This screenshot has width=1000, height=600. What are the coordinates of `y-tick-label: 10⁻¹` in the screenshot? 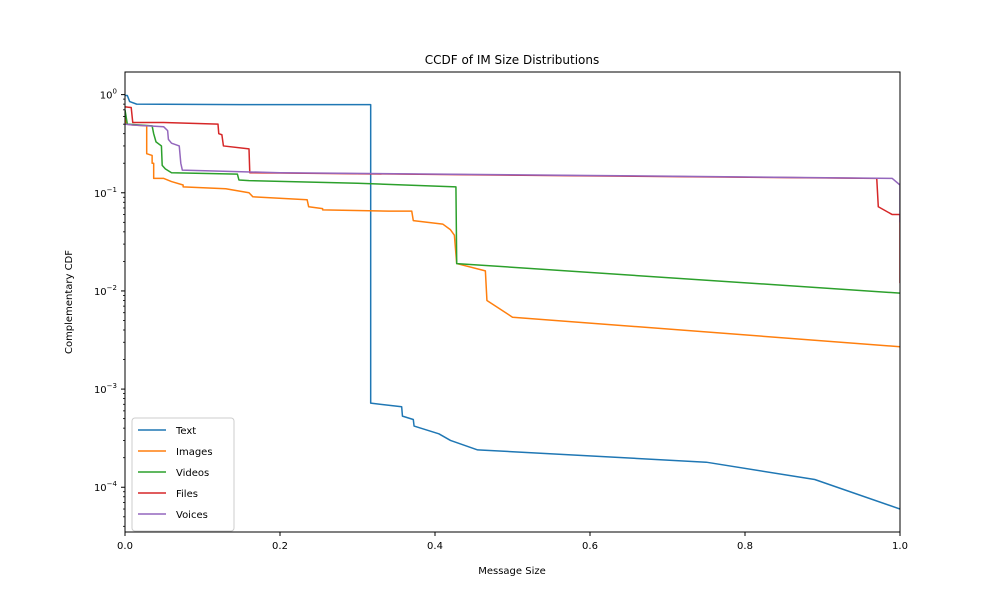 It's located at (105, 193).